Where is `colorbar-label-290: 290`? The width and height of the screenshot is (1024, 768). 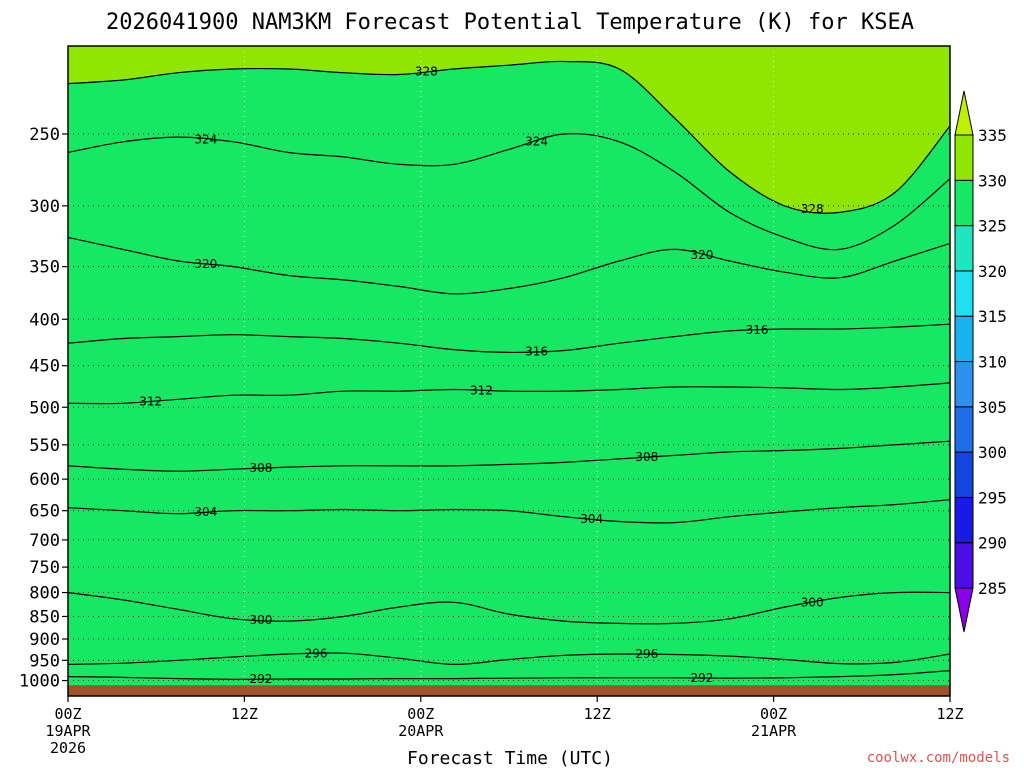 colorbar-label-290: 290 is located at coordinates (992, 543).